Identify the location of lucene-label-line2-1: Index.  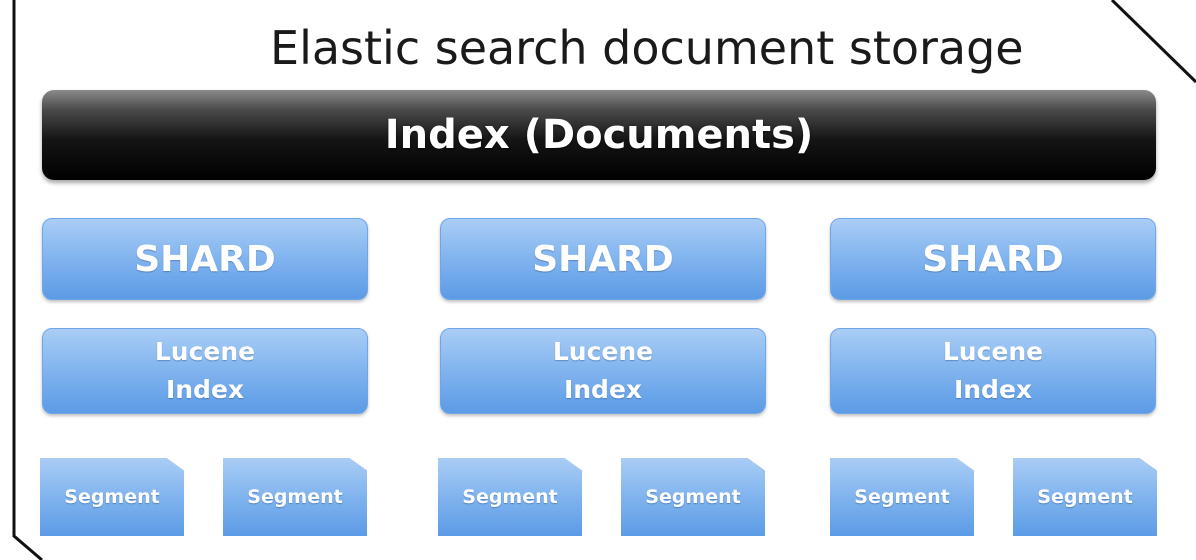
(205, 389).